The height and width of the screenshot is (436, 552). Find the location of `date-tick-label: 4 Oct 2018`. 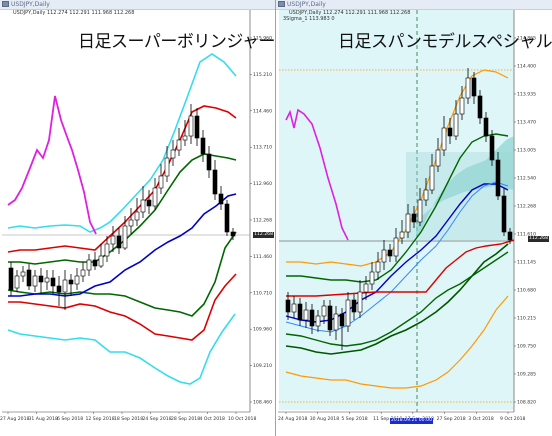

date-tick-label: 4 Oct 2018 is located at coordinates (213, 419).